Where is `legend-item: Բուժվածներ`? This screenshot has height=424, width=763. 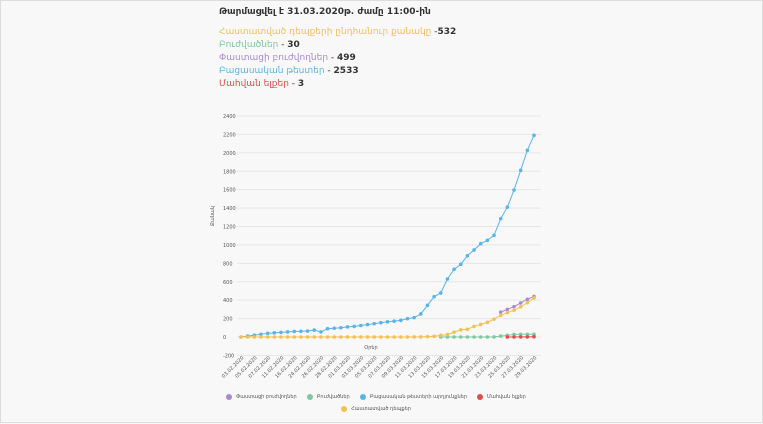 legend-item: Բուժվածներ is located at coordinates (328, 397).